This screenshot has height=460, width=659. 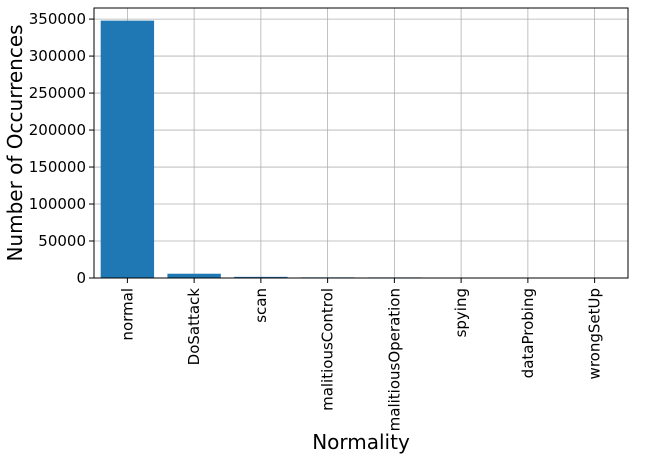 I want to click on x-axis-label: Normality, so click(x=361, y=442).